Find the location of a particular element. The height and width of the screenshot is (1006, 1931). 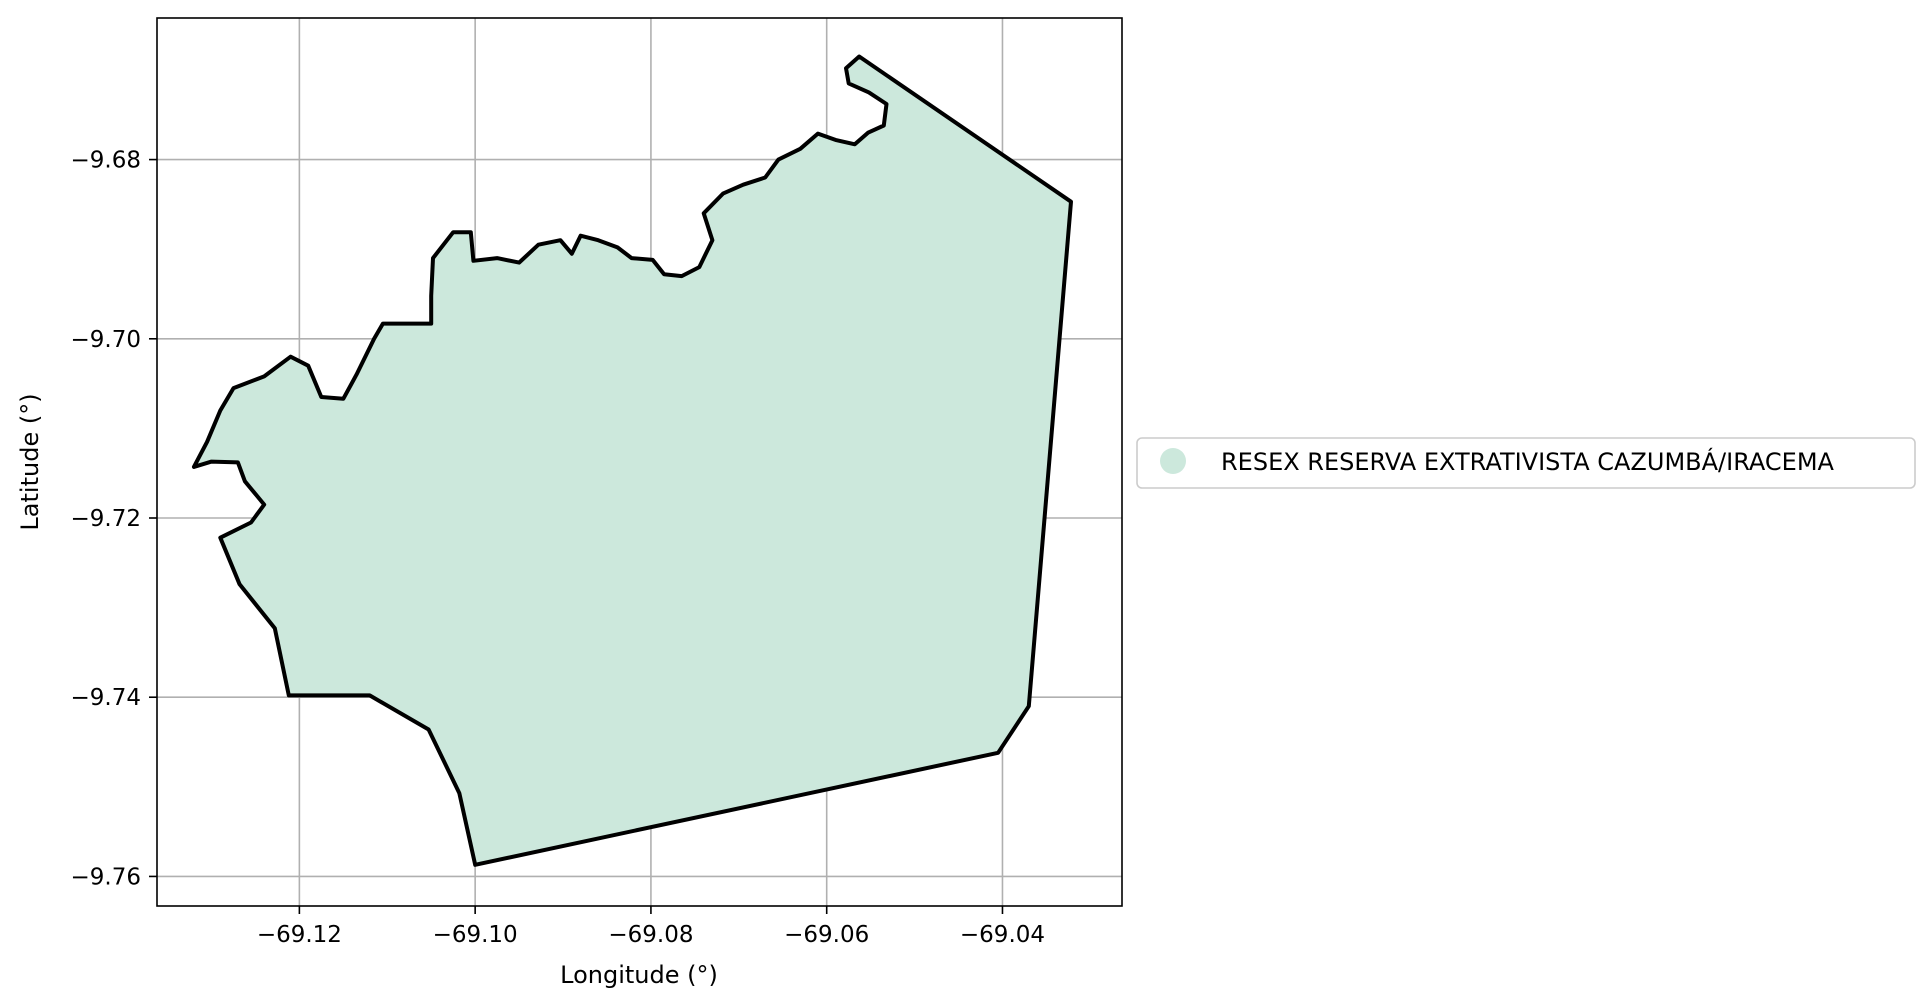

y-tick-label: −9.70 is located at coordinates (106, 340).